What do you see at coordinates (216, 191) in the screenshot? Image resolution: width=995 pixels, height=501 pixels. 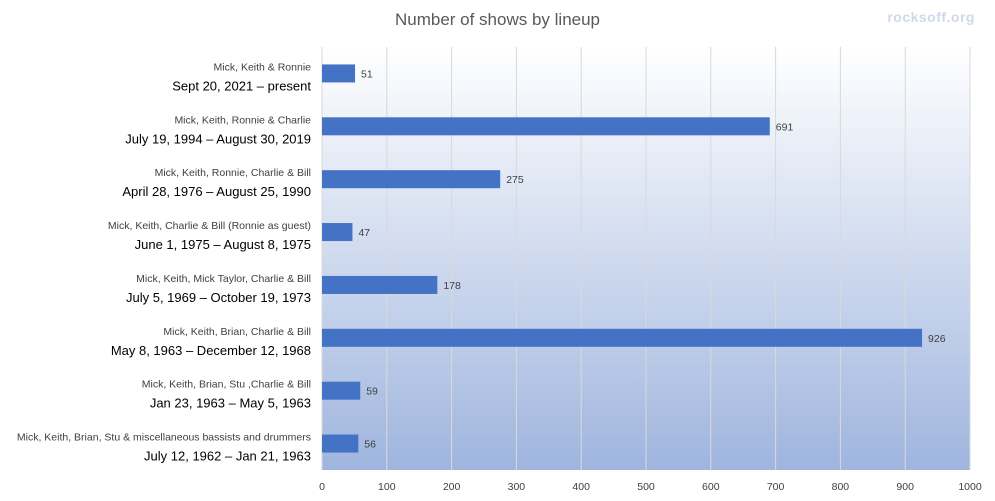 I see `category-period-label: April 28, 1976 – August 25, 1990` at bounding box center [216, 191].